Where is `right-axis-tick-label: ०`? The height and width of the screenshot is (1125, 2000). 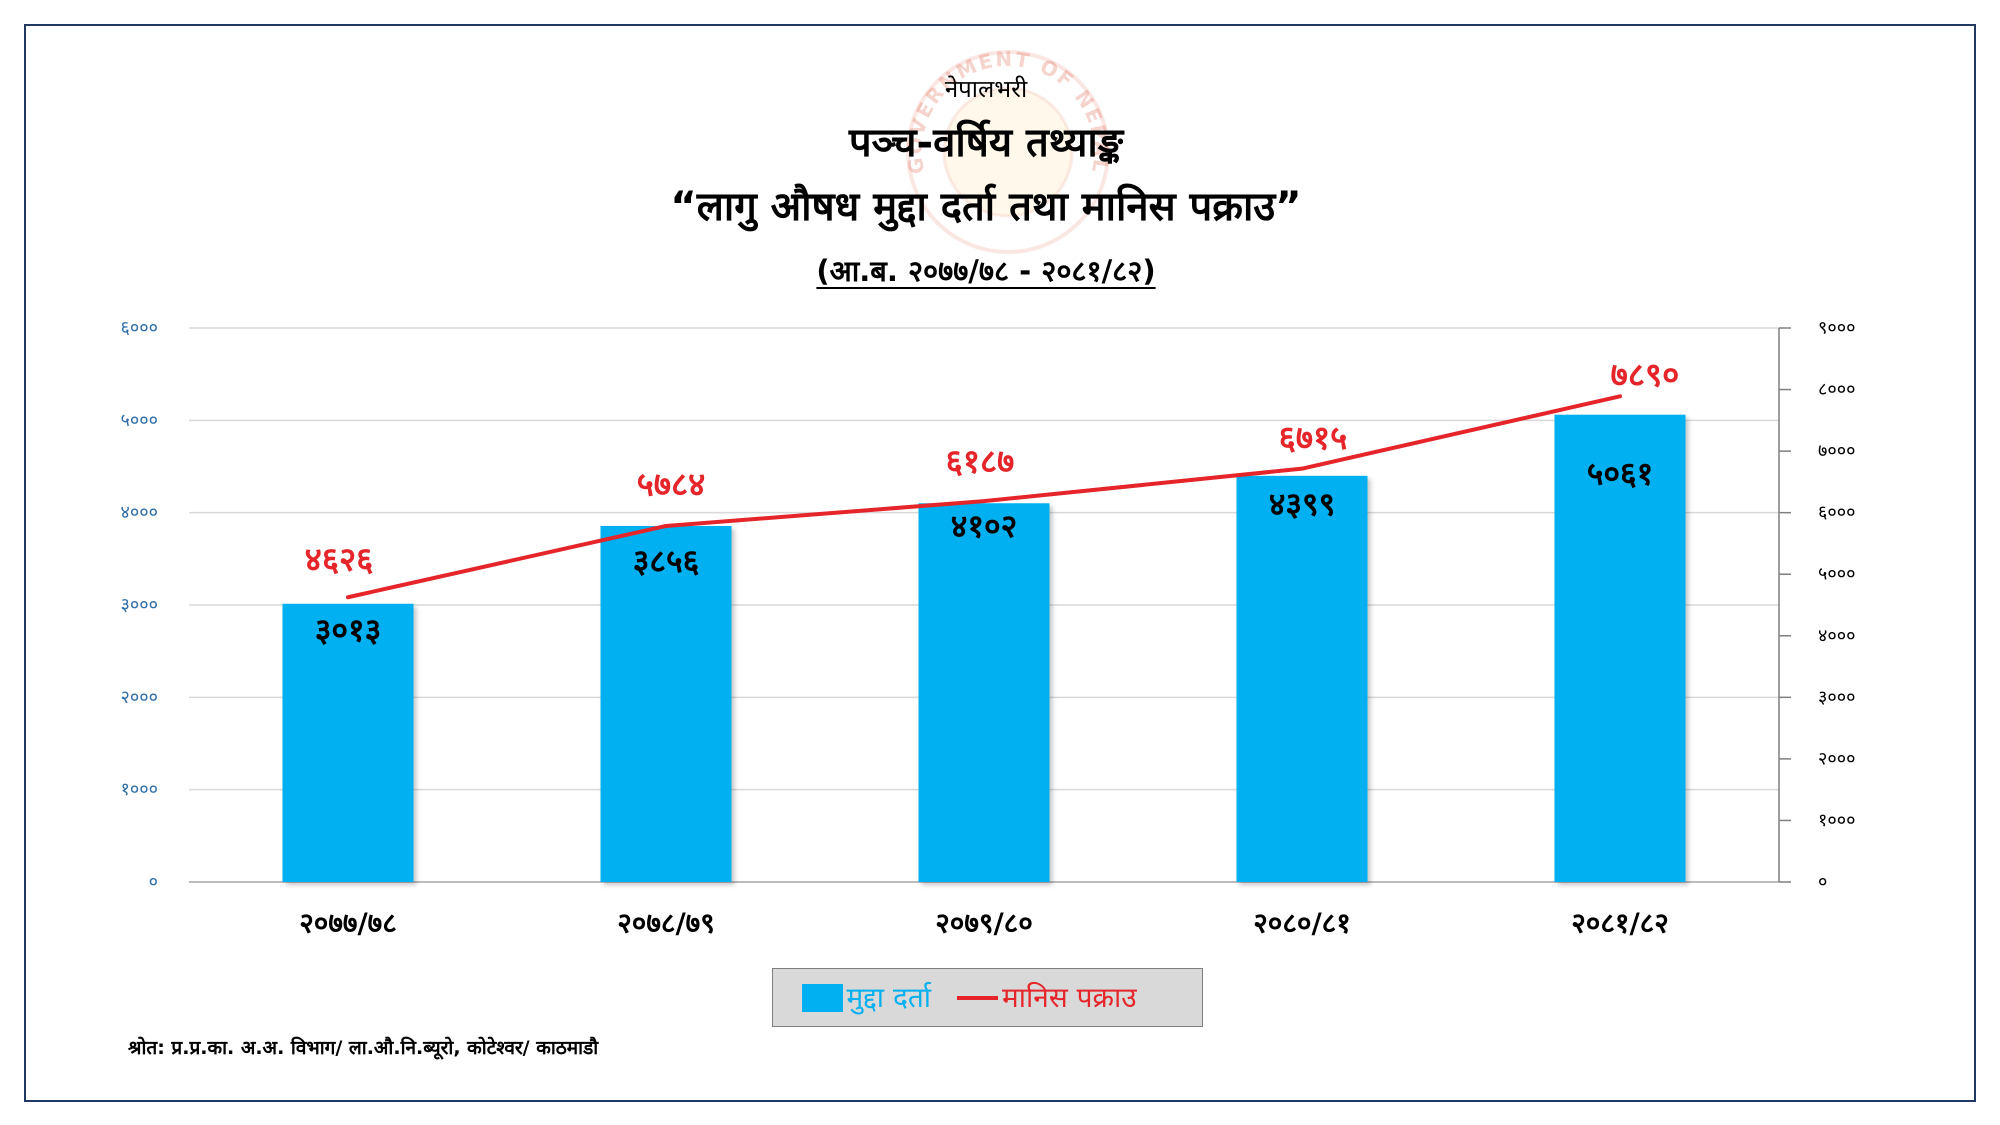
right-axis-tick-label: ० is located at coordinates (1822, 882).